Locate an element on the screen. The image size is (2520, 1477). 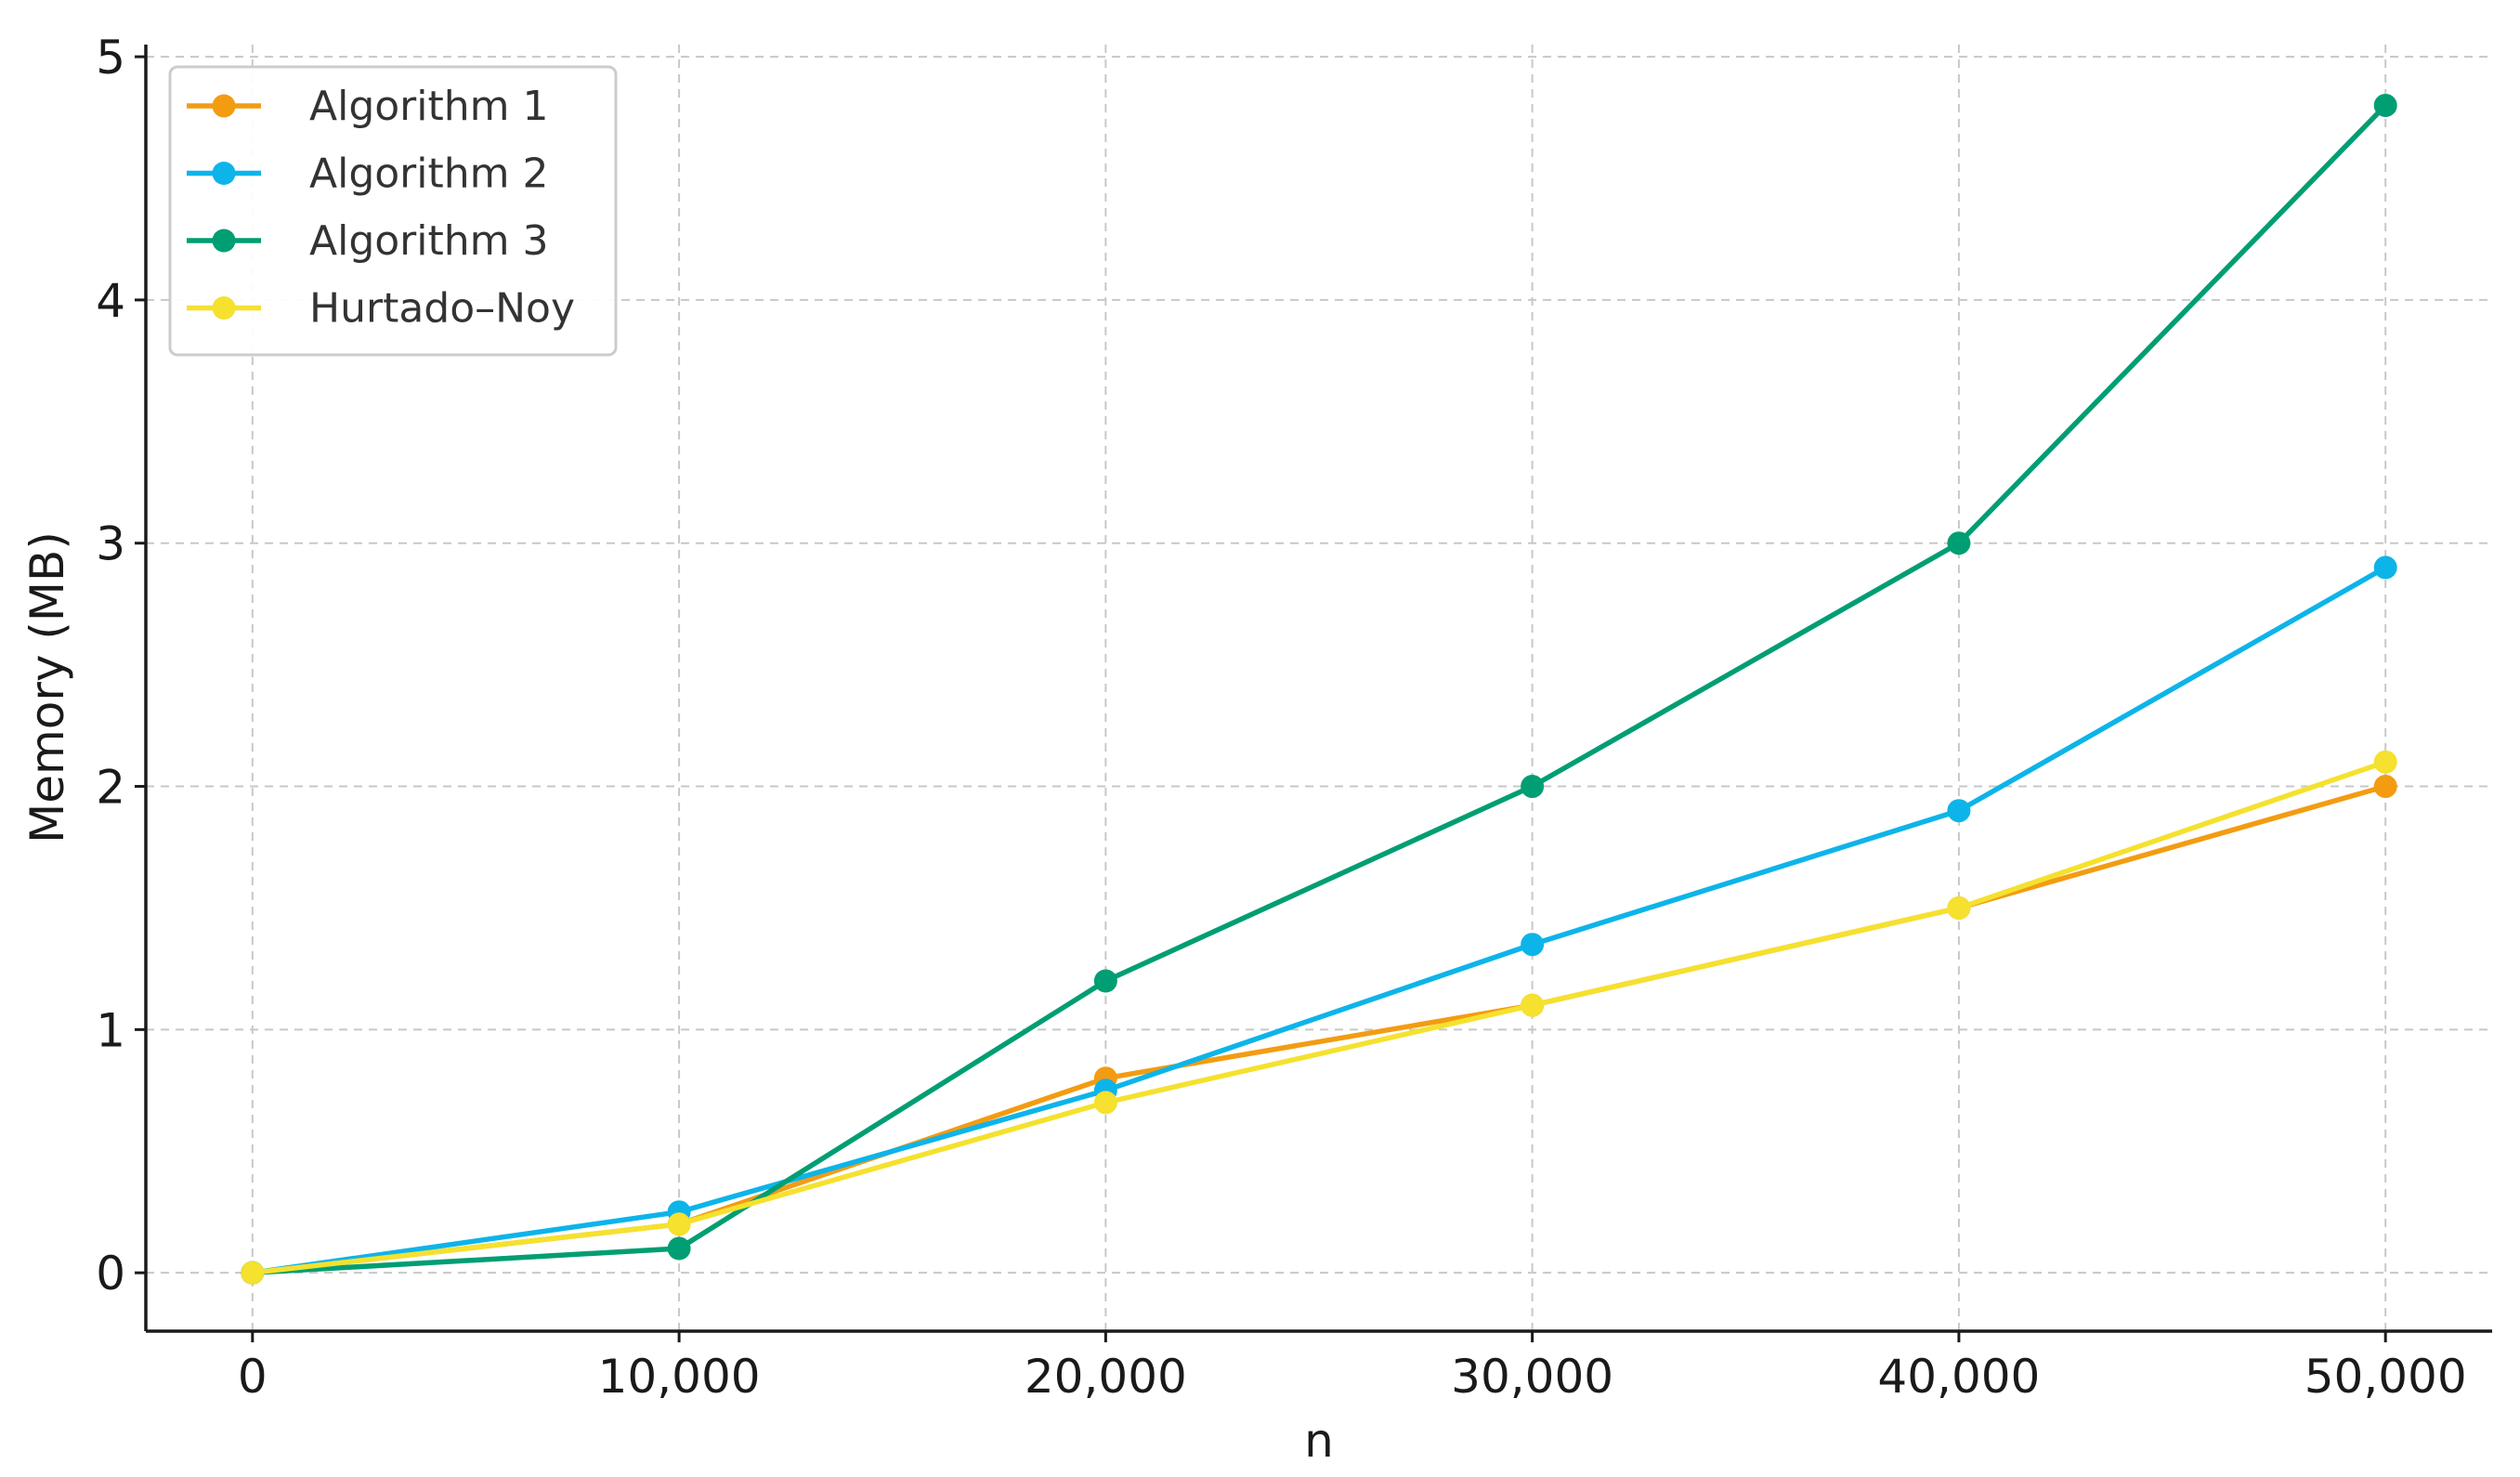
legend-item: Algorithm 1 is located at coordinates (367, 106).